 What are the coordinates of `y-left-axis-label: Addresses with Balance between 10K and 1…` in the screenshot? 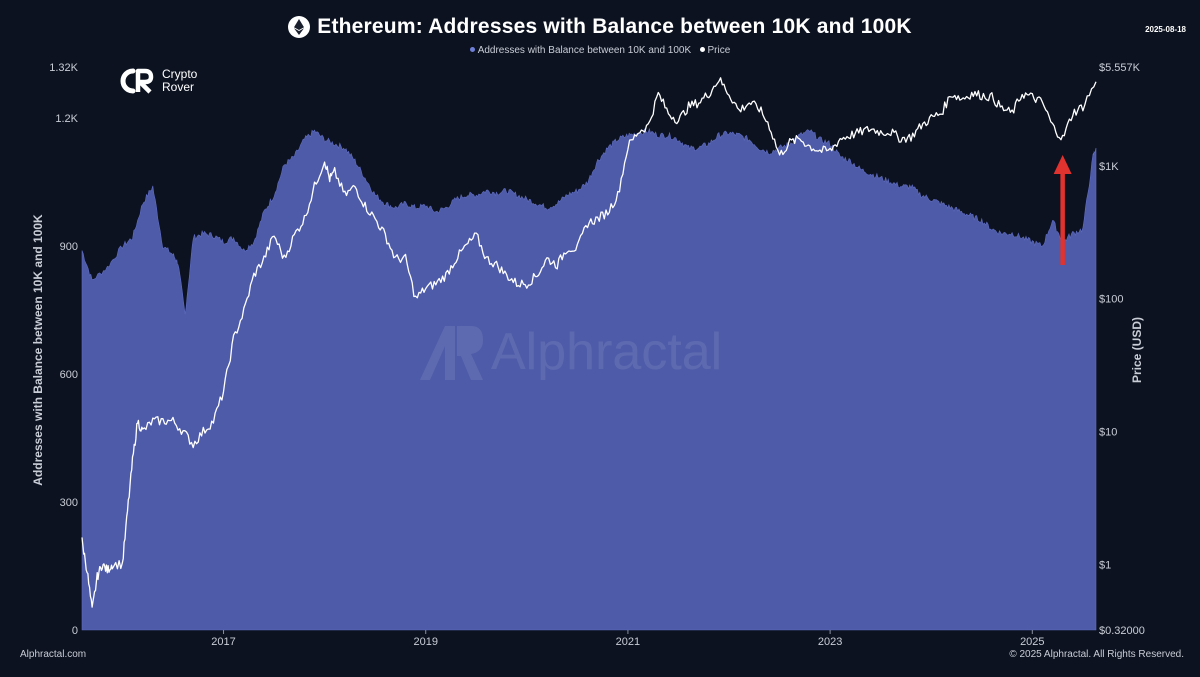 It's located at (38, 350).